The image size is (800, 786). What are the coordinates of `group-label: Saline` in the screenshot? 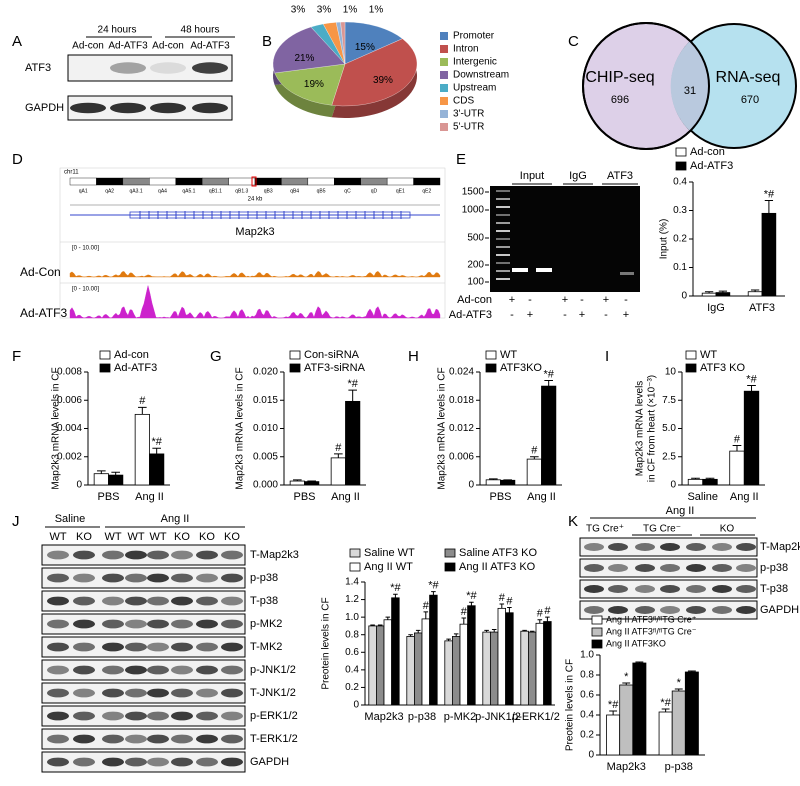 It's located at (70, 519).